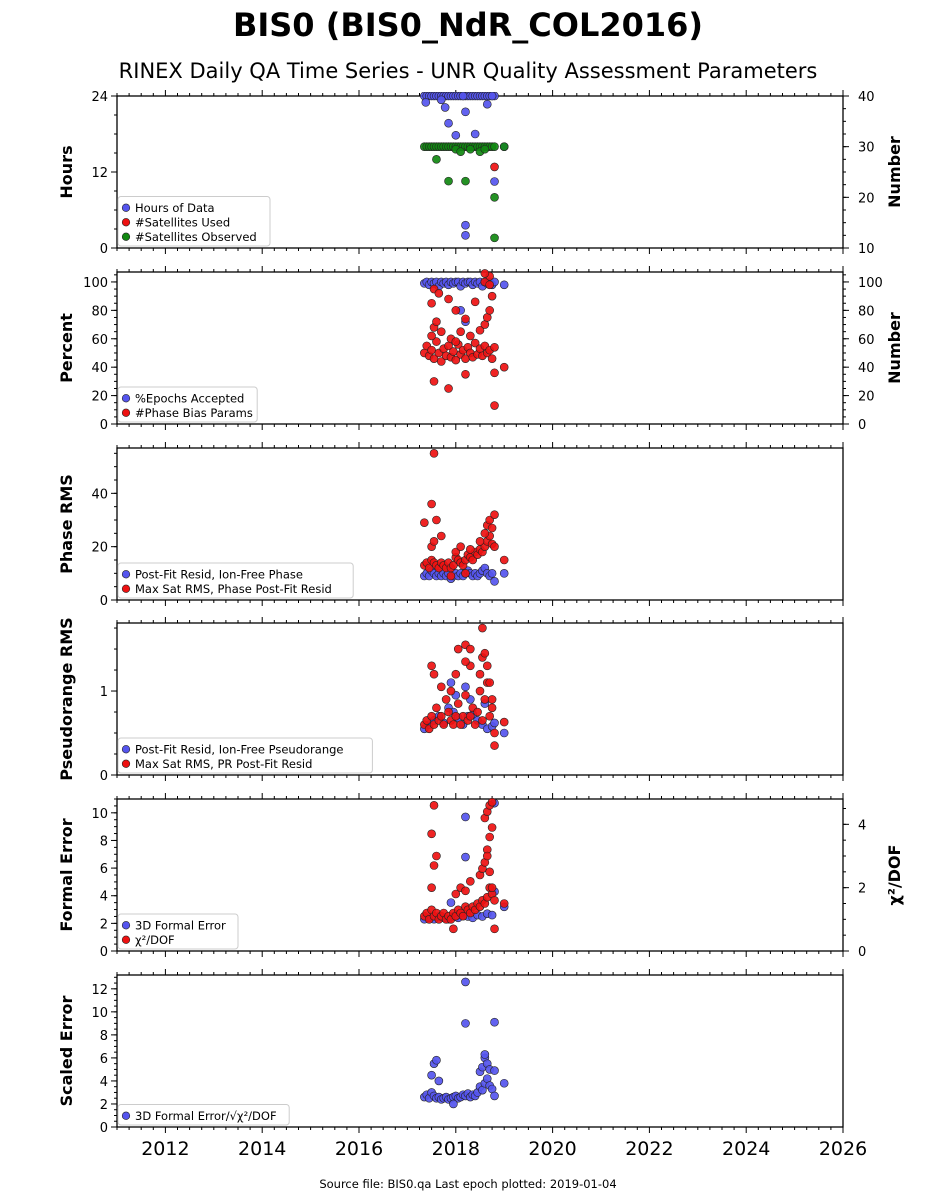  I want to click on legend-label: %Epochs Accepted, so click(189, 398).